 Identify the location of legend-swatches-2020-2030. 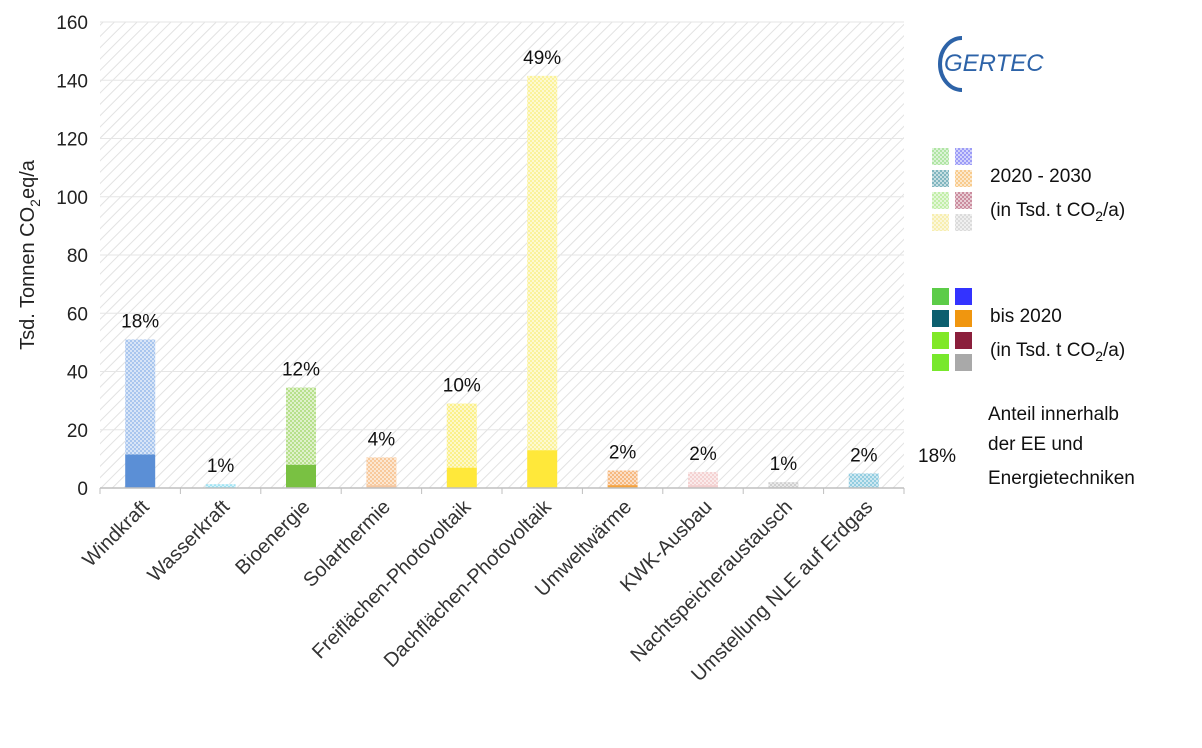
(952, 189).